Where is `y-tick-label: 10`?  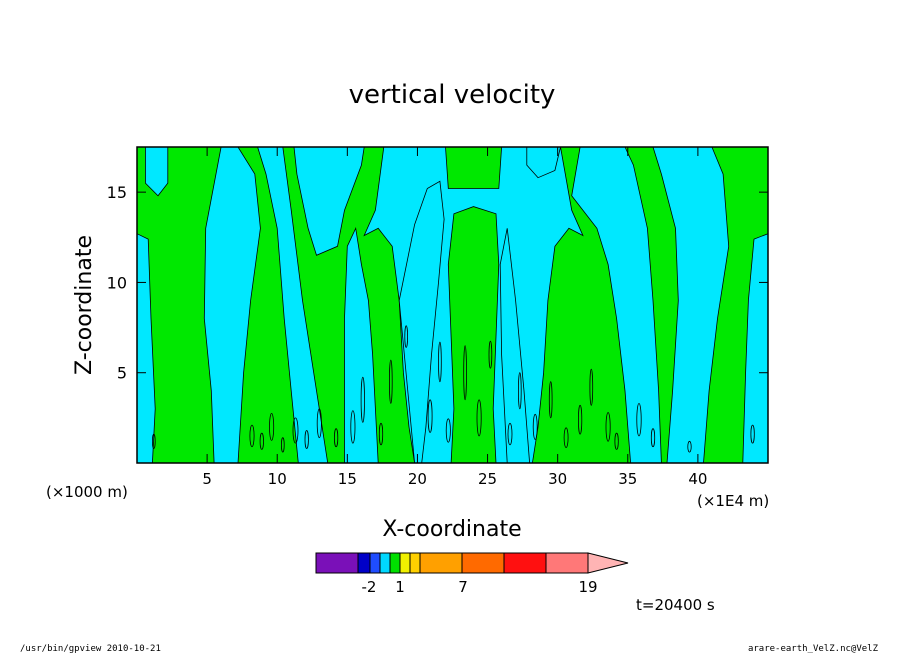 y-tick-label: 10 is located at coordinates (117, 282).